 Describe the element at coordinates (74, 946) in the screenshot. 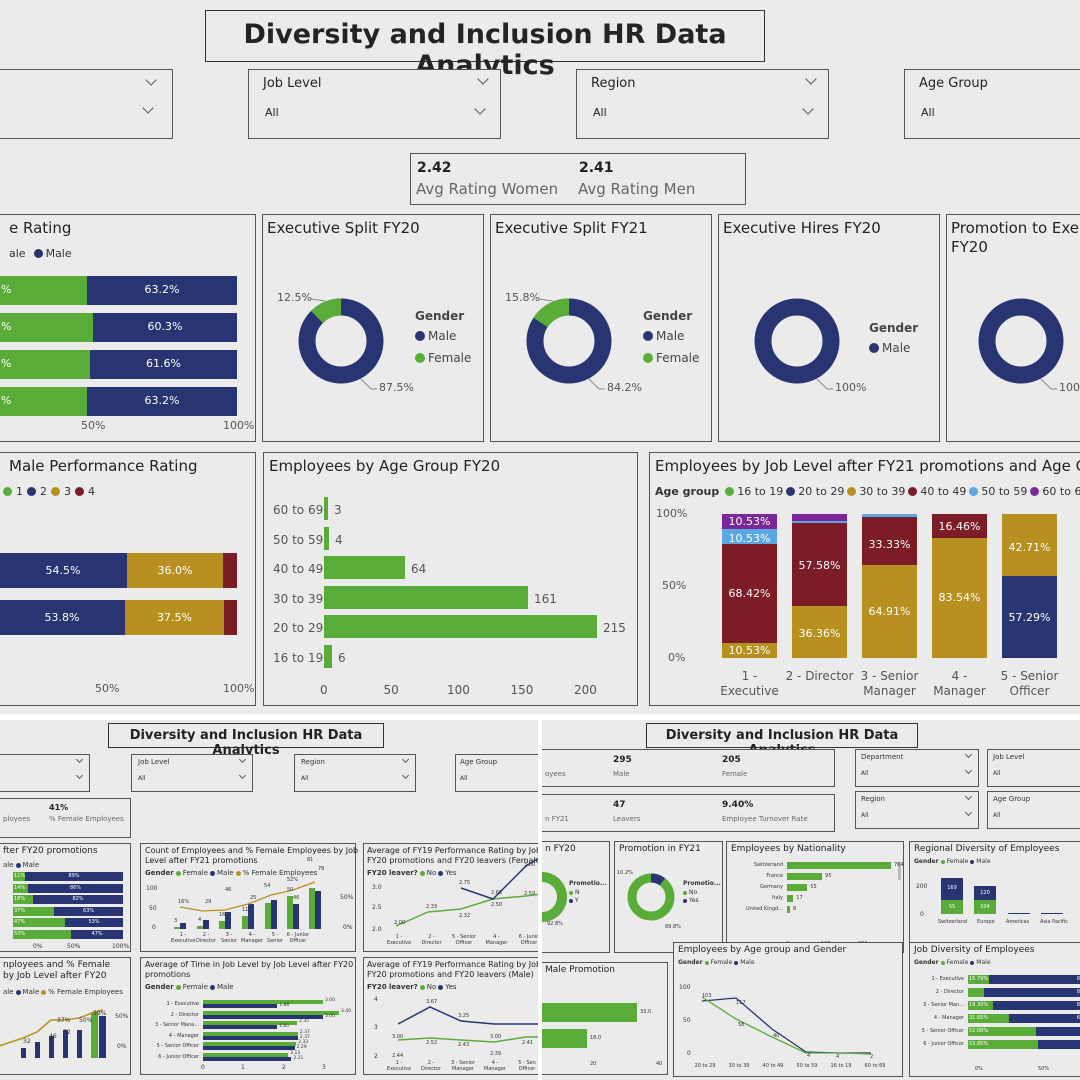

I see `axis-tick: 50%` at that location.